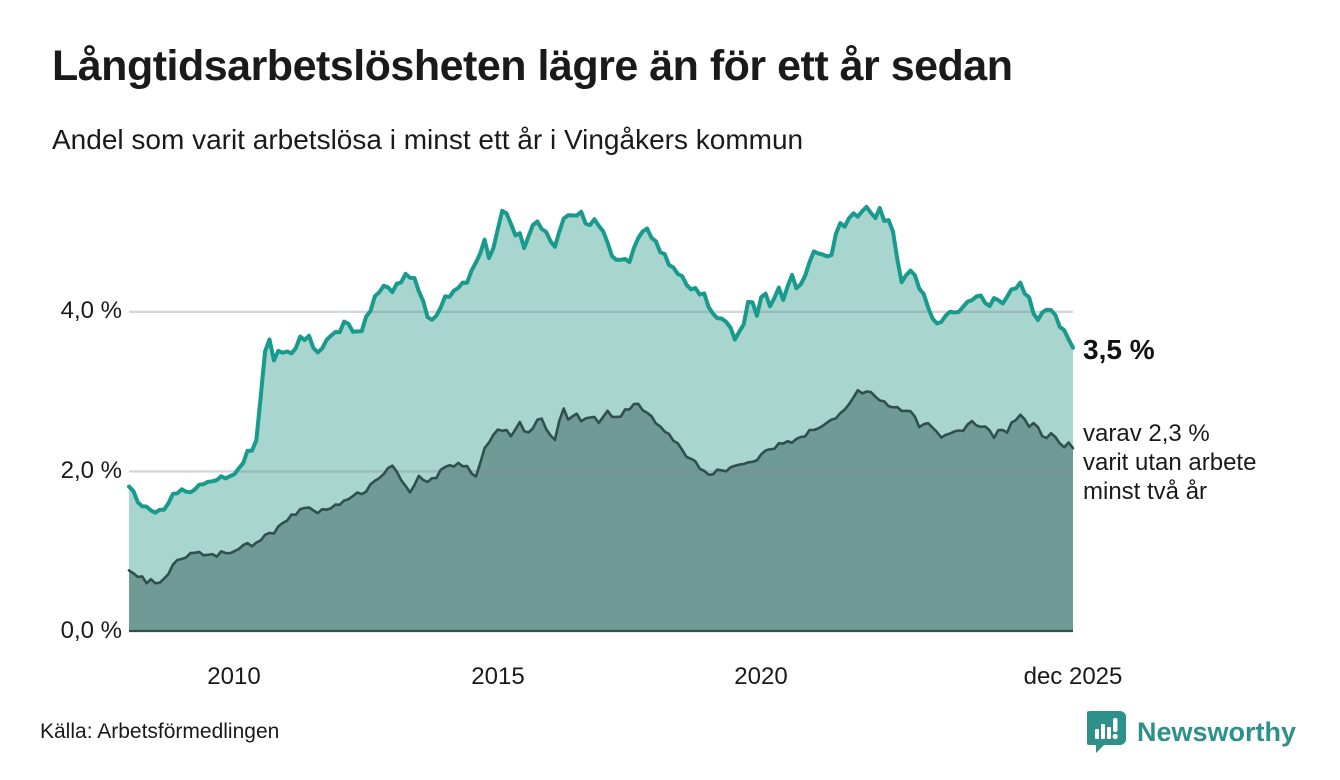 This screenshot has height=780, width=1340. I want to click on exclamation-dot, so click(1115, 736).